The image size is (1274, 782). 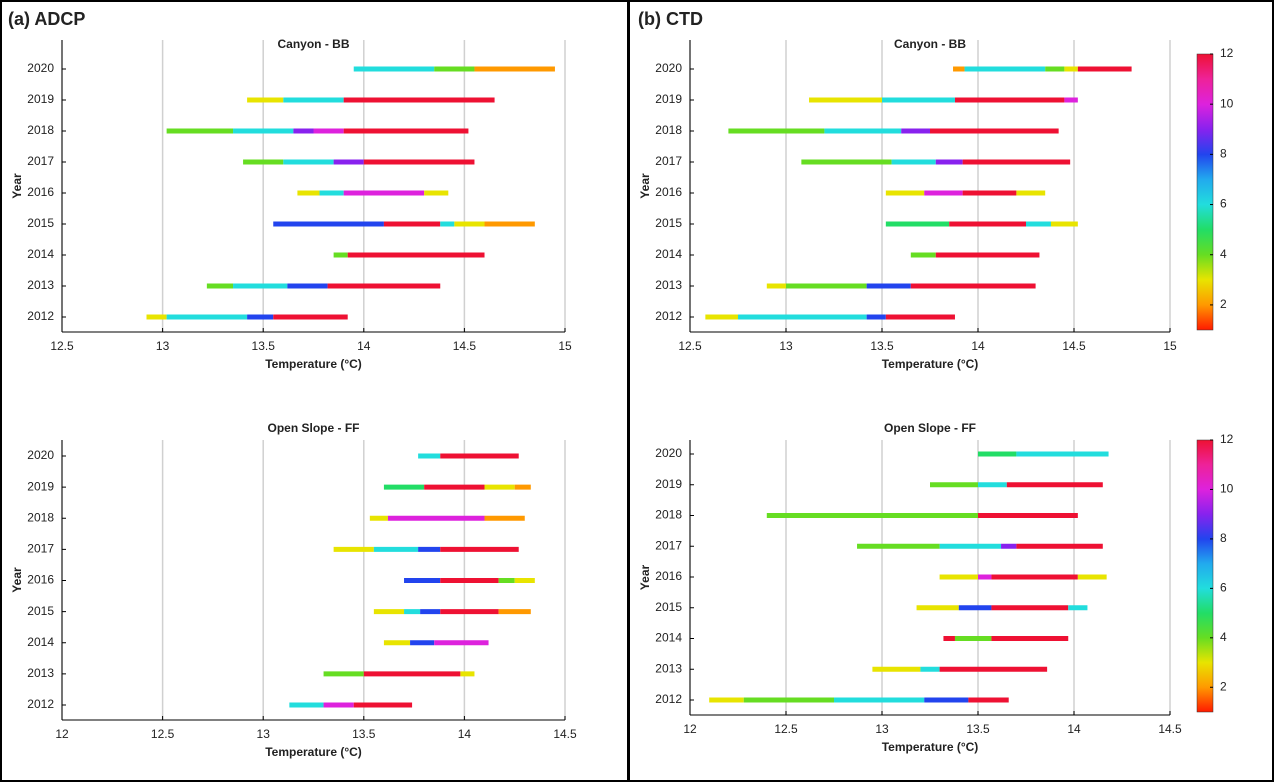 I want to click on x-tick-label: 13.5, so click(x=882, y=346).